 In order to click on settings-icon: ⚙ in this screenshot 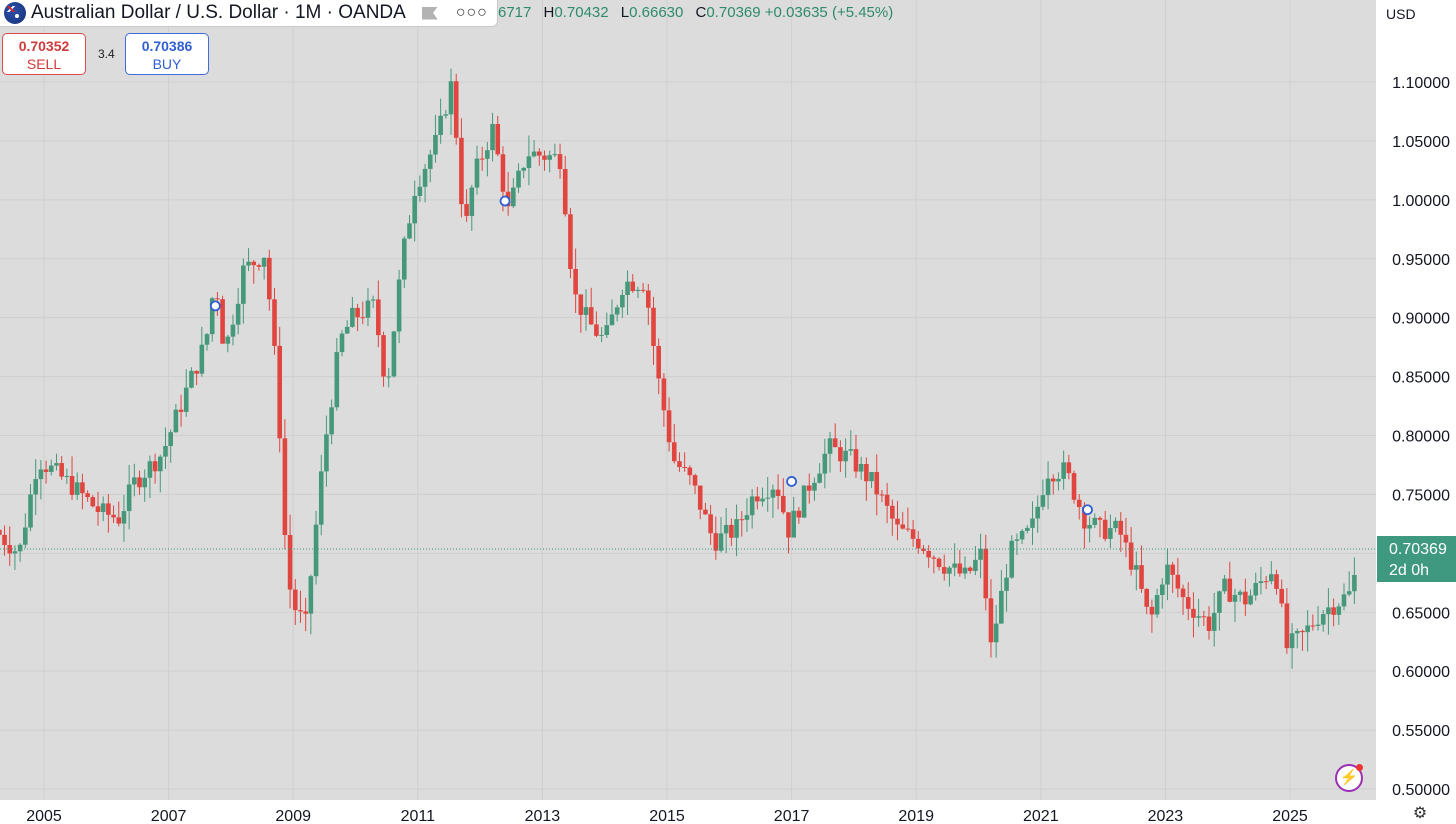, I will do `click(1420, 813)`.